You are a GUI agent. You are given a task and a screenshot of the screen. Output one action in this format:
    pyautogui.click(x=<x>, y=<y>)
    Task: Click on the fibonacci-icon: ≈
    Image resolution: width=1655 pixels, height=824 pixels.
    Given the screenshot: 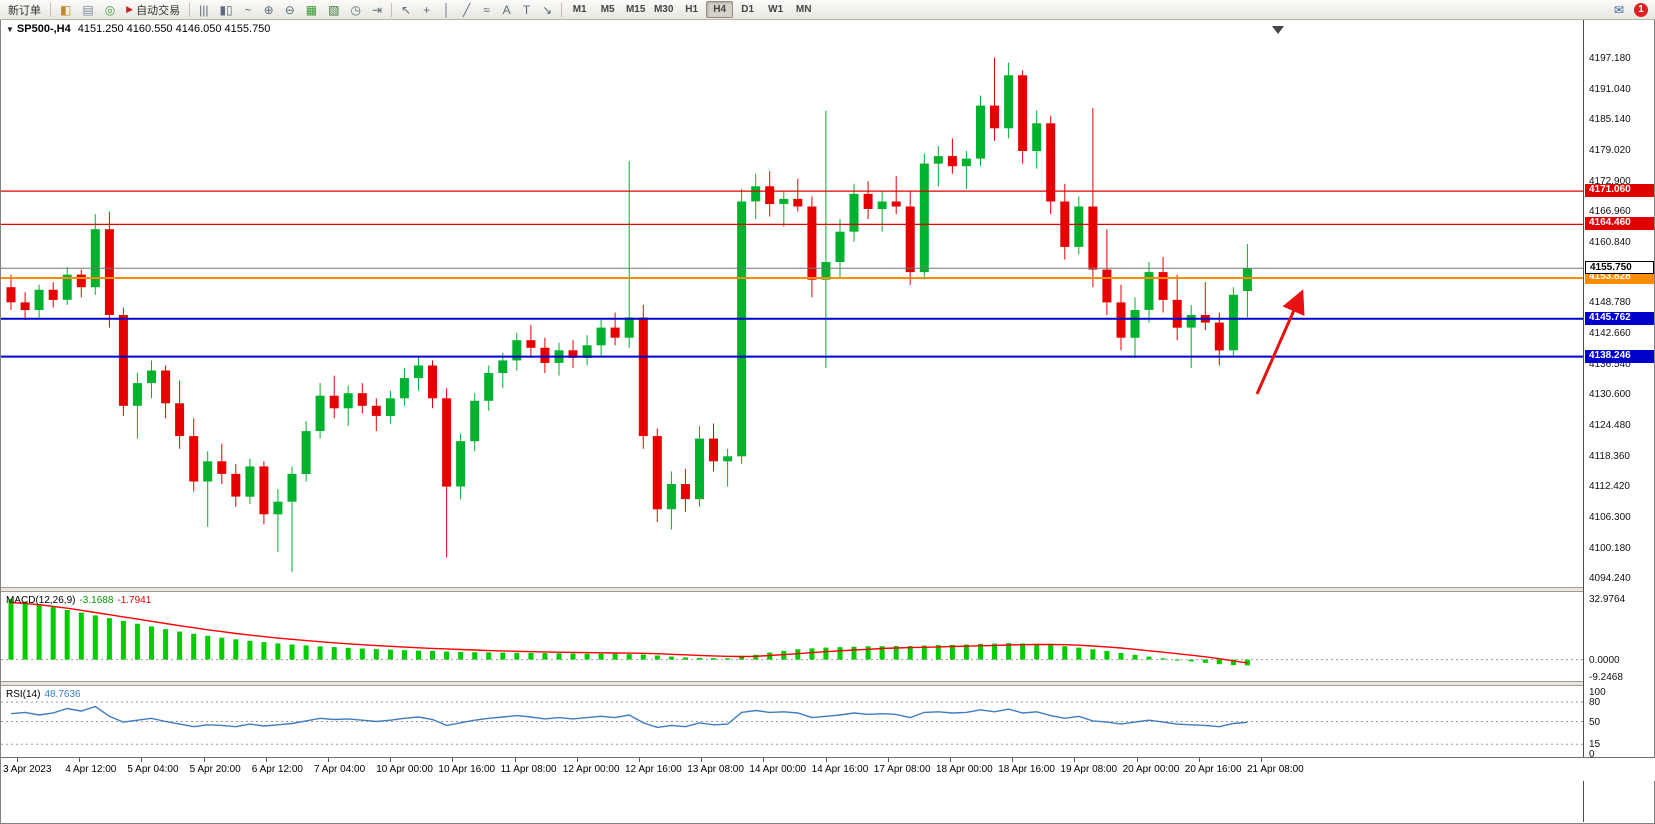 What is the action you would take?
    pyautogui.click(x=486, y=9)
    